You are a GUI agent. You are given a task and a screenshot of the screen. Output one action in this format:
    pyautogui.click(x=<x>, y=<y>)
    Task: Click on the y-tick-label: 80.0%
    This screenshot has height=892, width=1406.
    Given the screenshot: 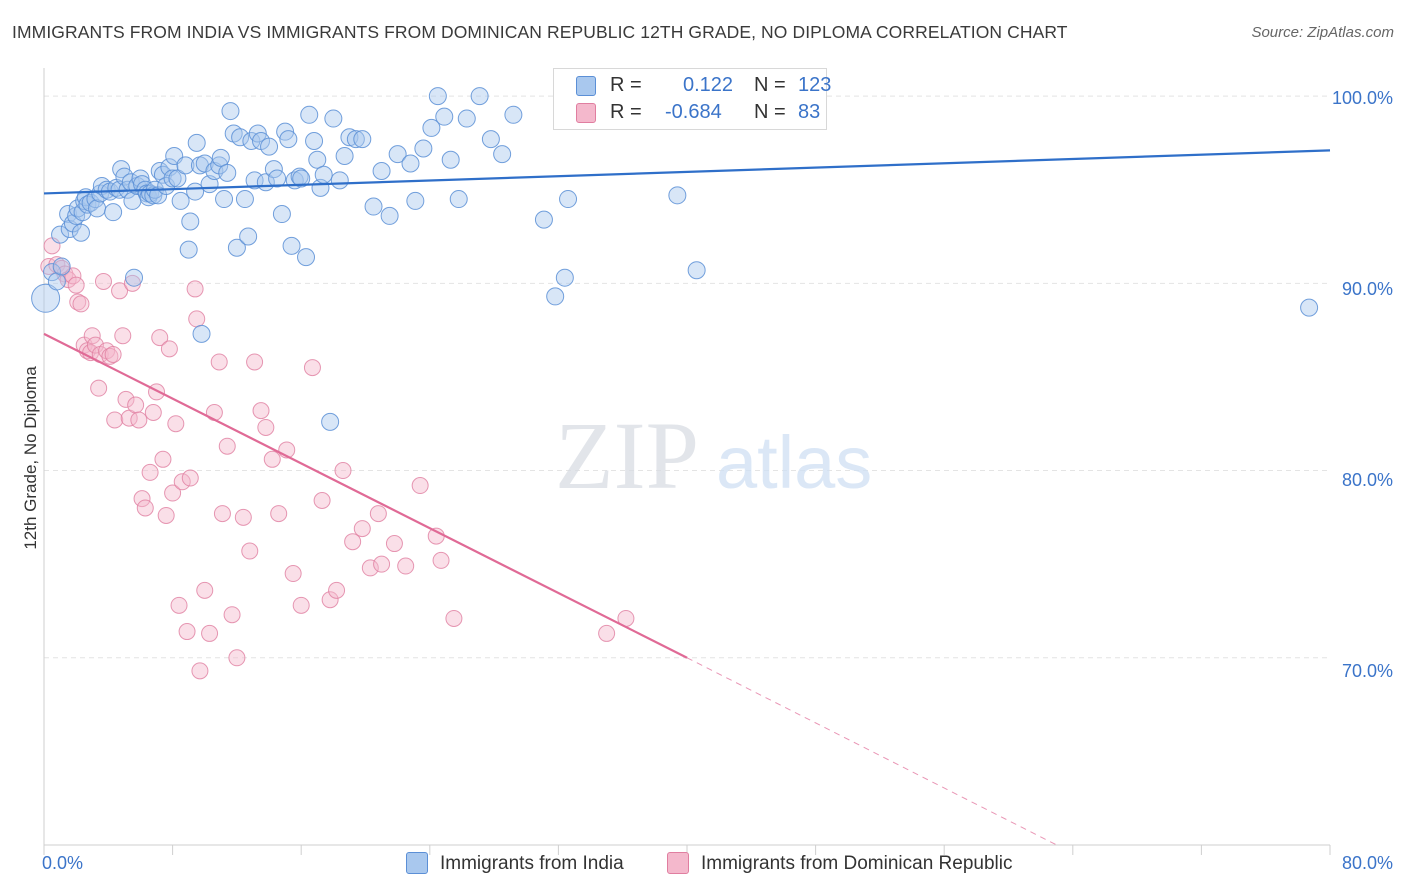 What is the action you would take?
    pyautogui.click(x=1367, y=480)
    